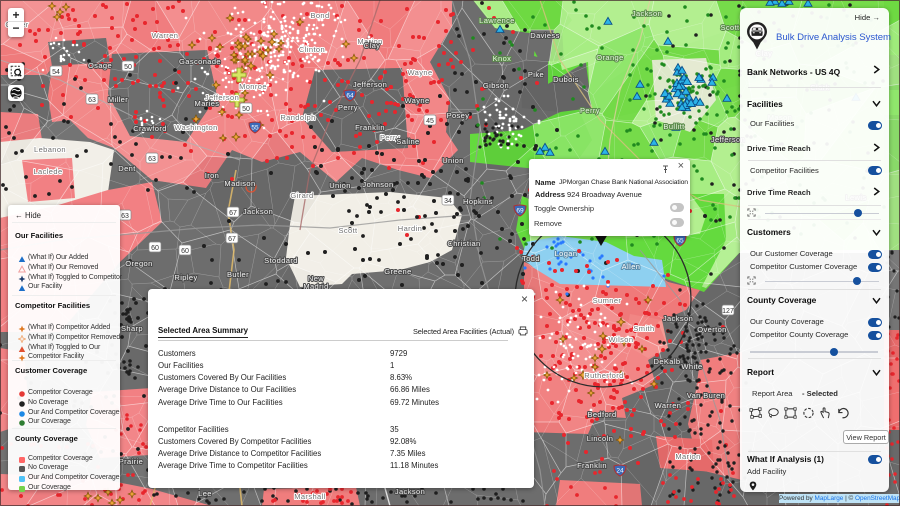  What do you see at coordinates (600, 438) in the screenshot?
I see `svg-text: Lincoln` at bounding box center [600, 438].